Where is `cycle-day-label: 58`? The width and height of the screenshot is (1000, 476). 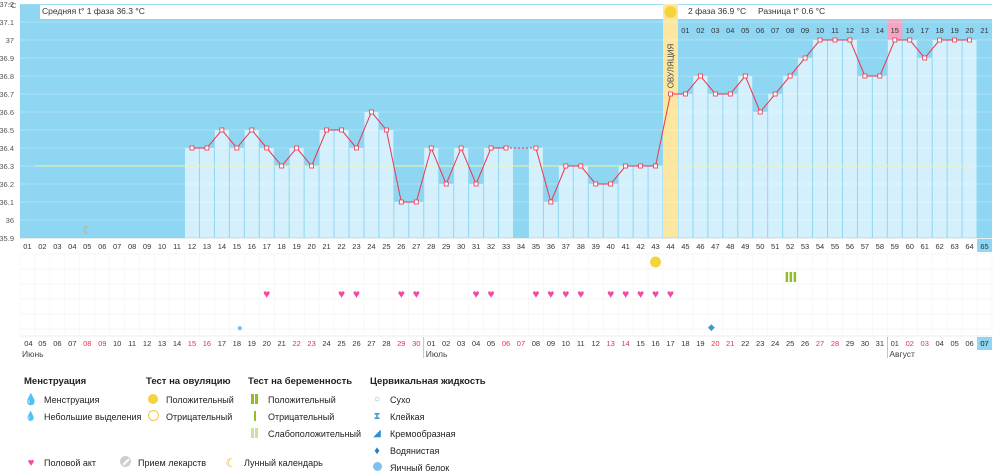 cycle-day-label: 58 is located at coordinates (880, 246).